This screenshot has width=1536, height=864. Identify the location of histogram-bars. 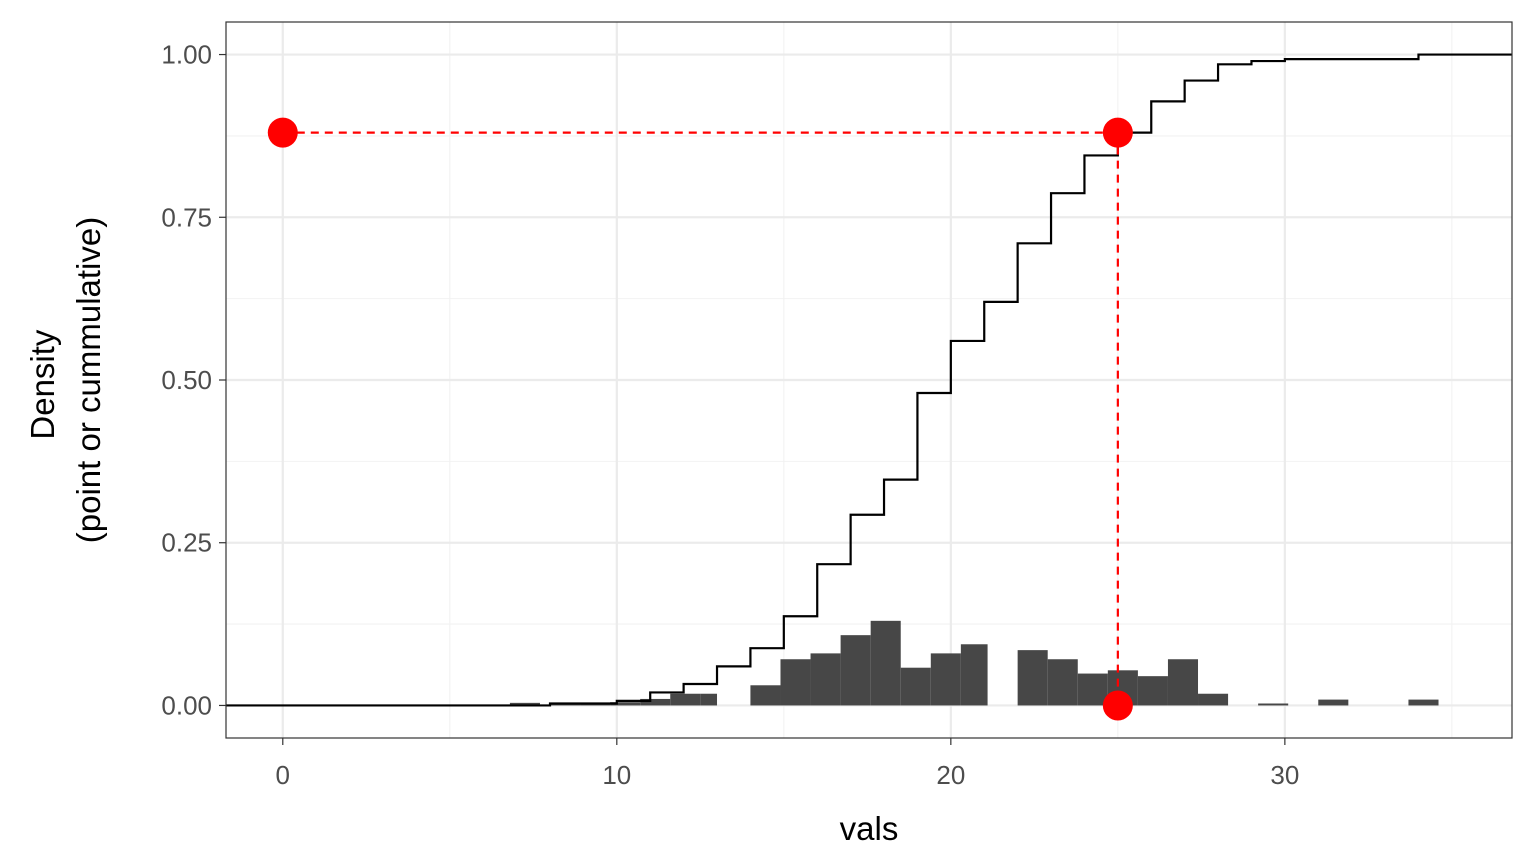
(974, 663).